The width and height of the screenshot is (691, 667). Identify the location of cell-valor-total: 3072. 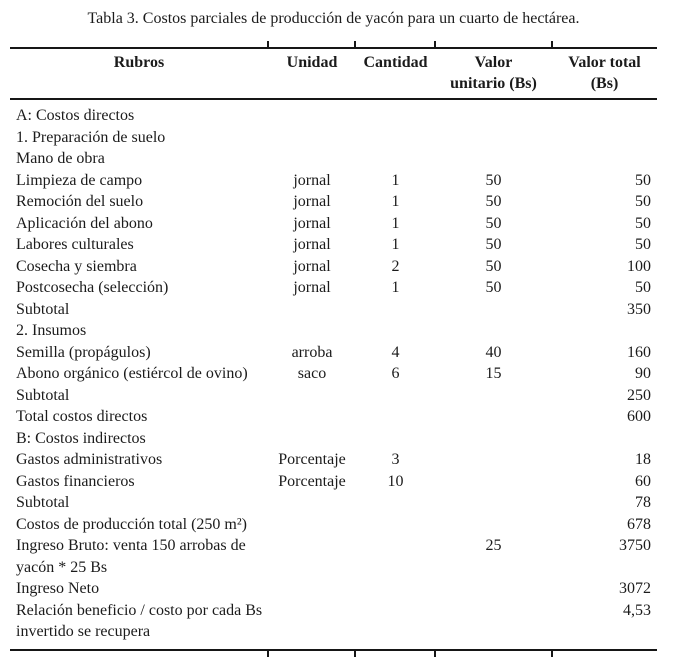
(635, 588).